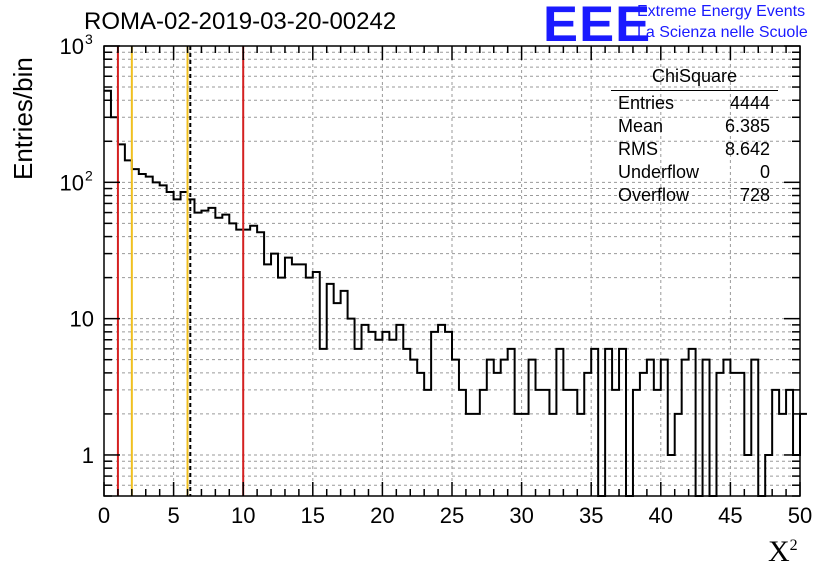 This screenshot has width=836, height=572. Describe the element at coordinates (722, 32) in the screenshot. I see `logo-subtitle-line2: La Scienza nelle Scuole` at that location.